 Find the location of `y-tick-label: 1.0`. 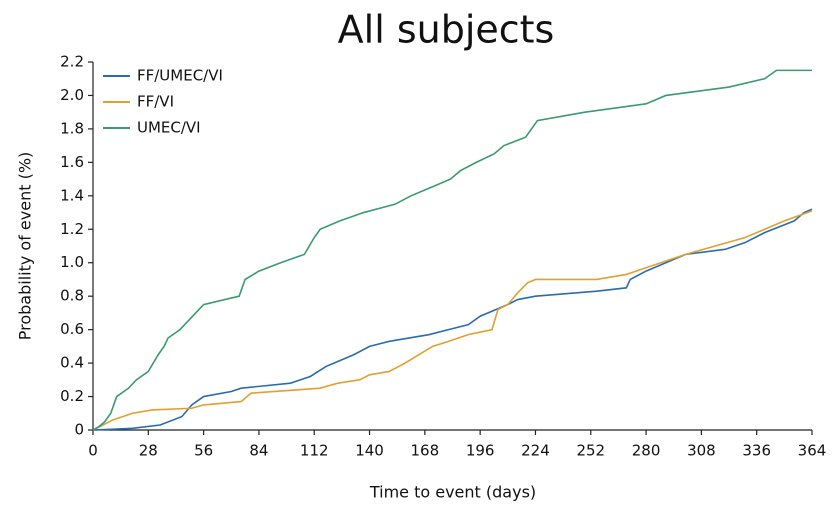

y-tick-label: 1.0 is located at coordinates (72, 262).